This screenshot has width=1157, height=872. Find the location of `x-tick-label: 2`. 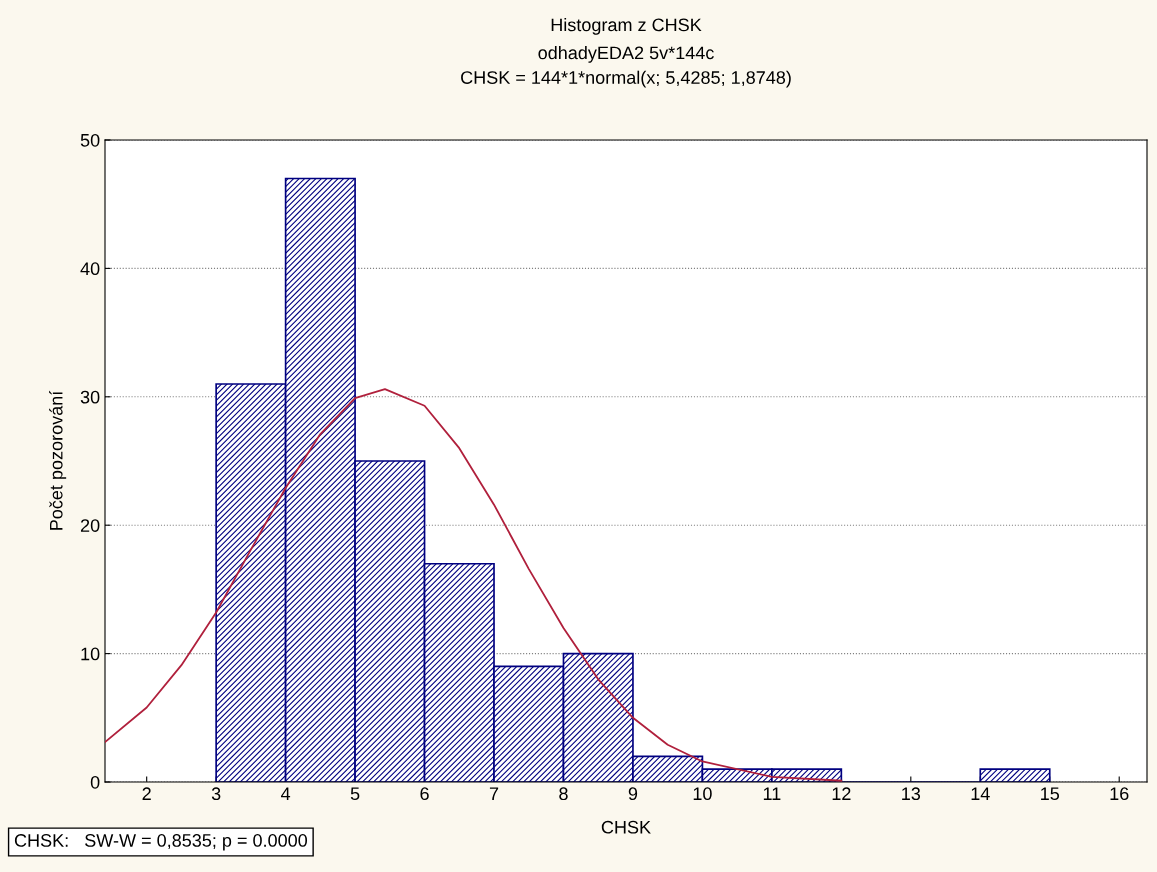

x-tick-label: 2 is located at coordinates (146, 793).